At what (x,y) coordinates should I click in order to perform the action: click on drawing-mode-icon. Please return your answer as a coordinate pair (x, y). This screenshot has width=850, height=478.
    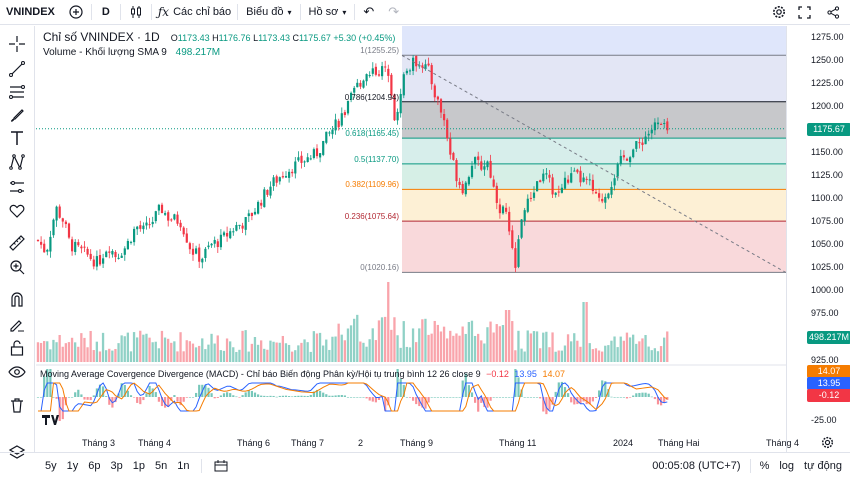
    Looking at the image, I should click on (17, 324).